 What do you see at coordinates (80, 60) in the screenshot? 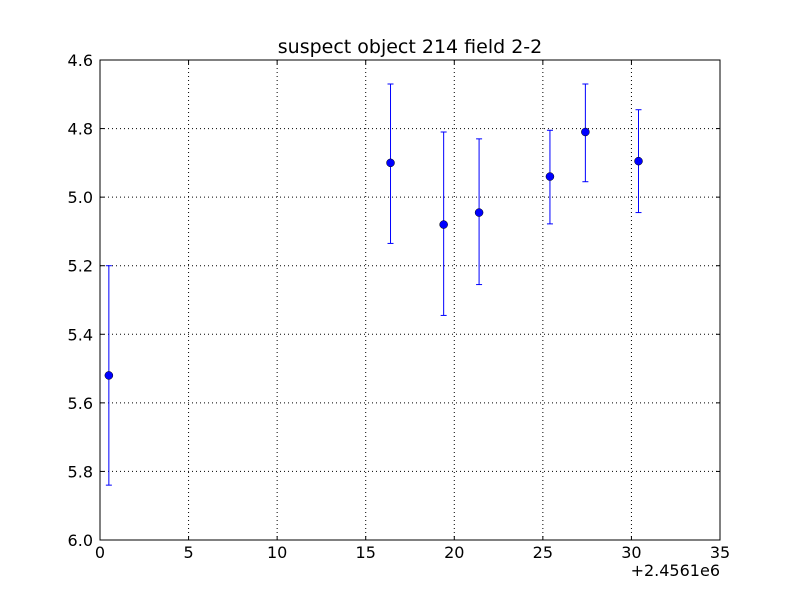
I see `y-tick-label: 4.6` at bounding box center [80, 60].